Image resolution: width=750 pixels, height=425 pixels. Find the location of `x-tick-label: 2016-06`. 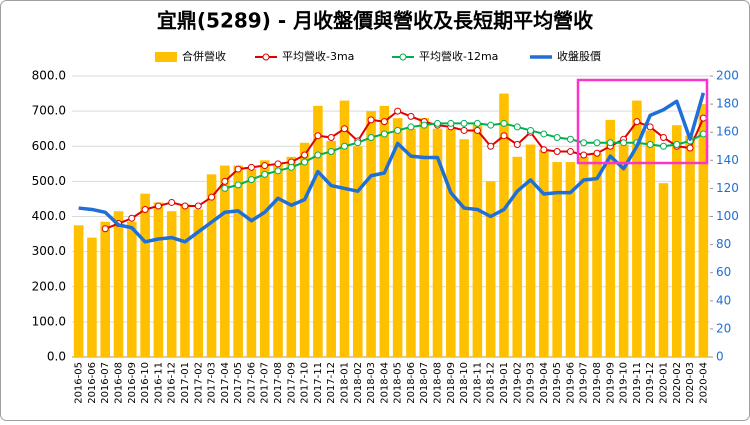

x-tick-label: 2016-06 is located at coordinates (92, 383).